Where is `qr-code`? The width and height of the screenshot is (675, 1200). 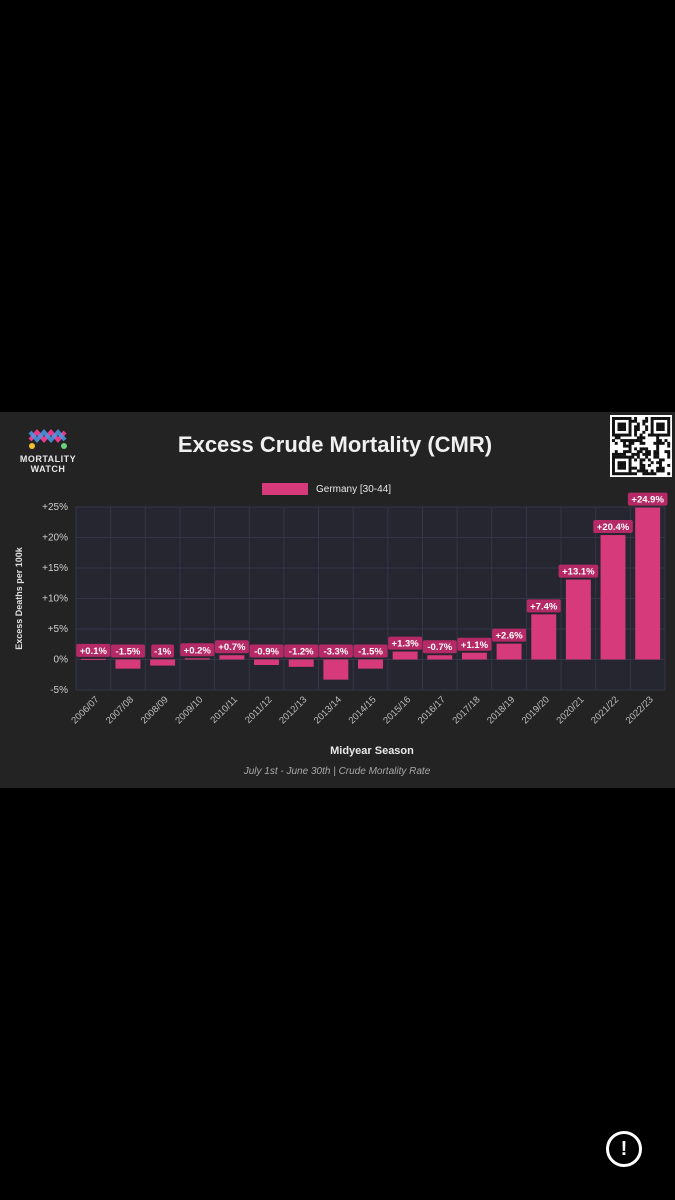
qr-code is located at coordinates (641, 446).